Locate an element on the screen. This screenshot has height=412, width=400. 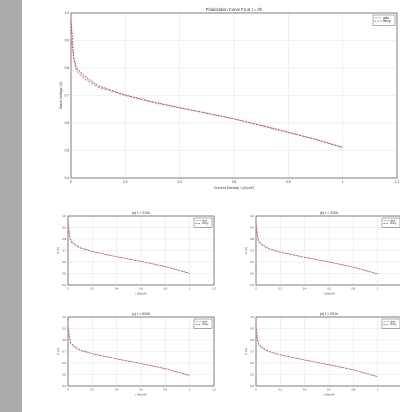
subplot-c-chart-title: (c) t = 632h is located at coordinates (141, 314).